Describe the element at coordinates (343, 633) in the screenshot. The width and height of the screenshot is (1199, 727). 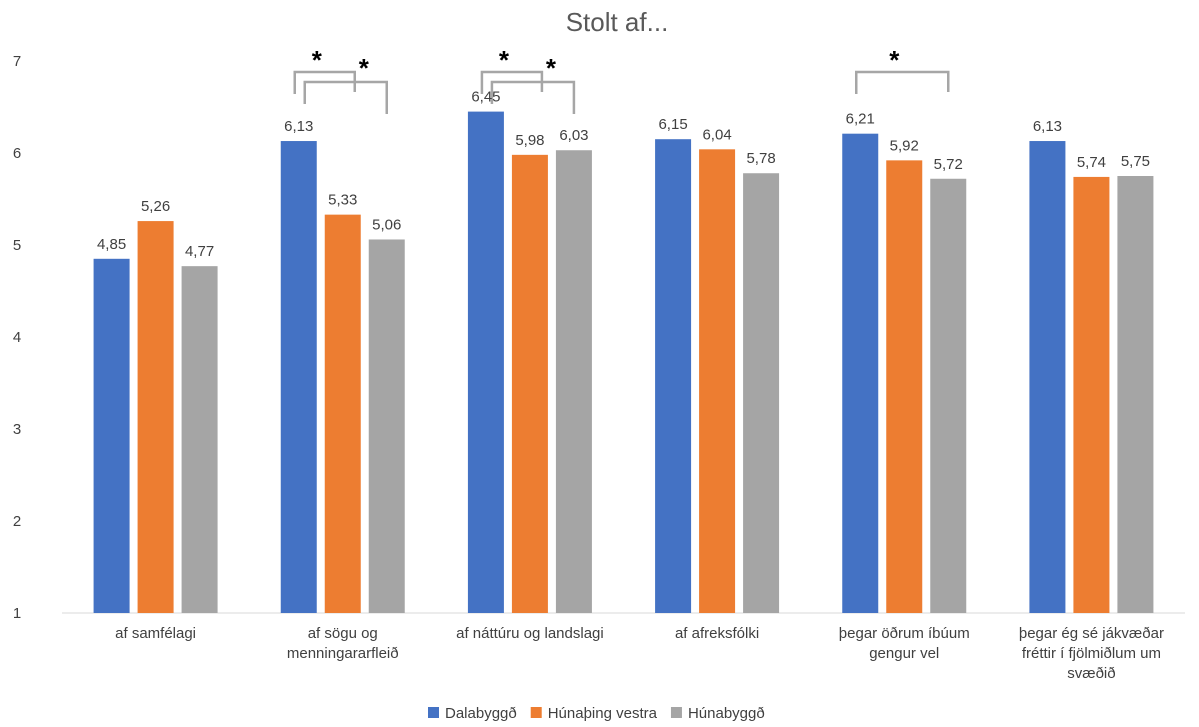
I see `category-label: af sögu og` at that location.